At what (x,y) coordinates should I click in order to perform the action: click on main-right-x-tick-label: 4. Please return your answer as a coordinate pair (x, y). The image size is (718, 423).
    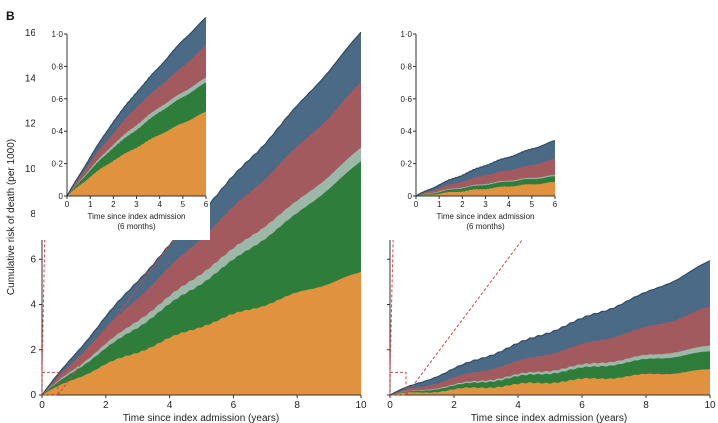
    Looking at the image, I should click on (518, 405).